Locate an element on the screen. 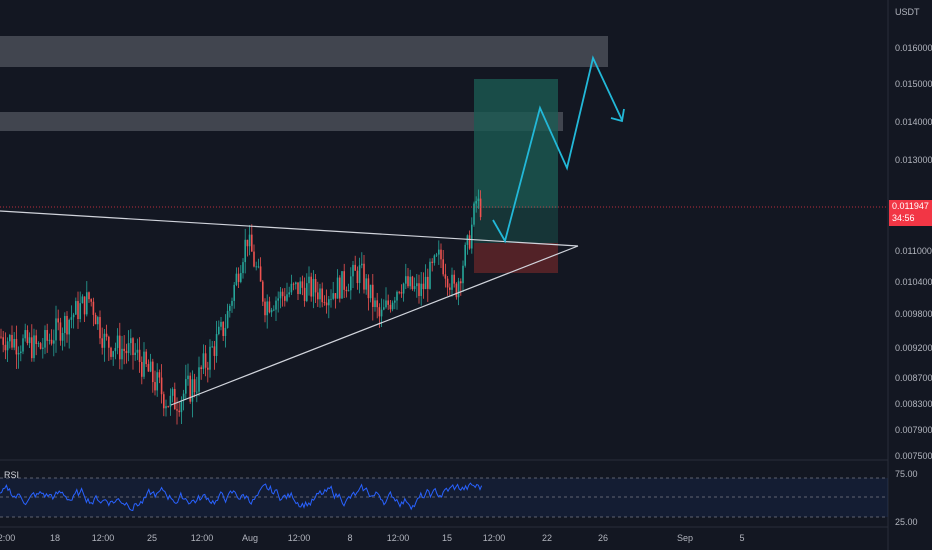  time-axis-tick: 15 is located at coordinates (447, 538).